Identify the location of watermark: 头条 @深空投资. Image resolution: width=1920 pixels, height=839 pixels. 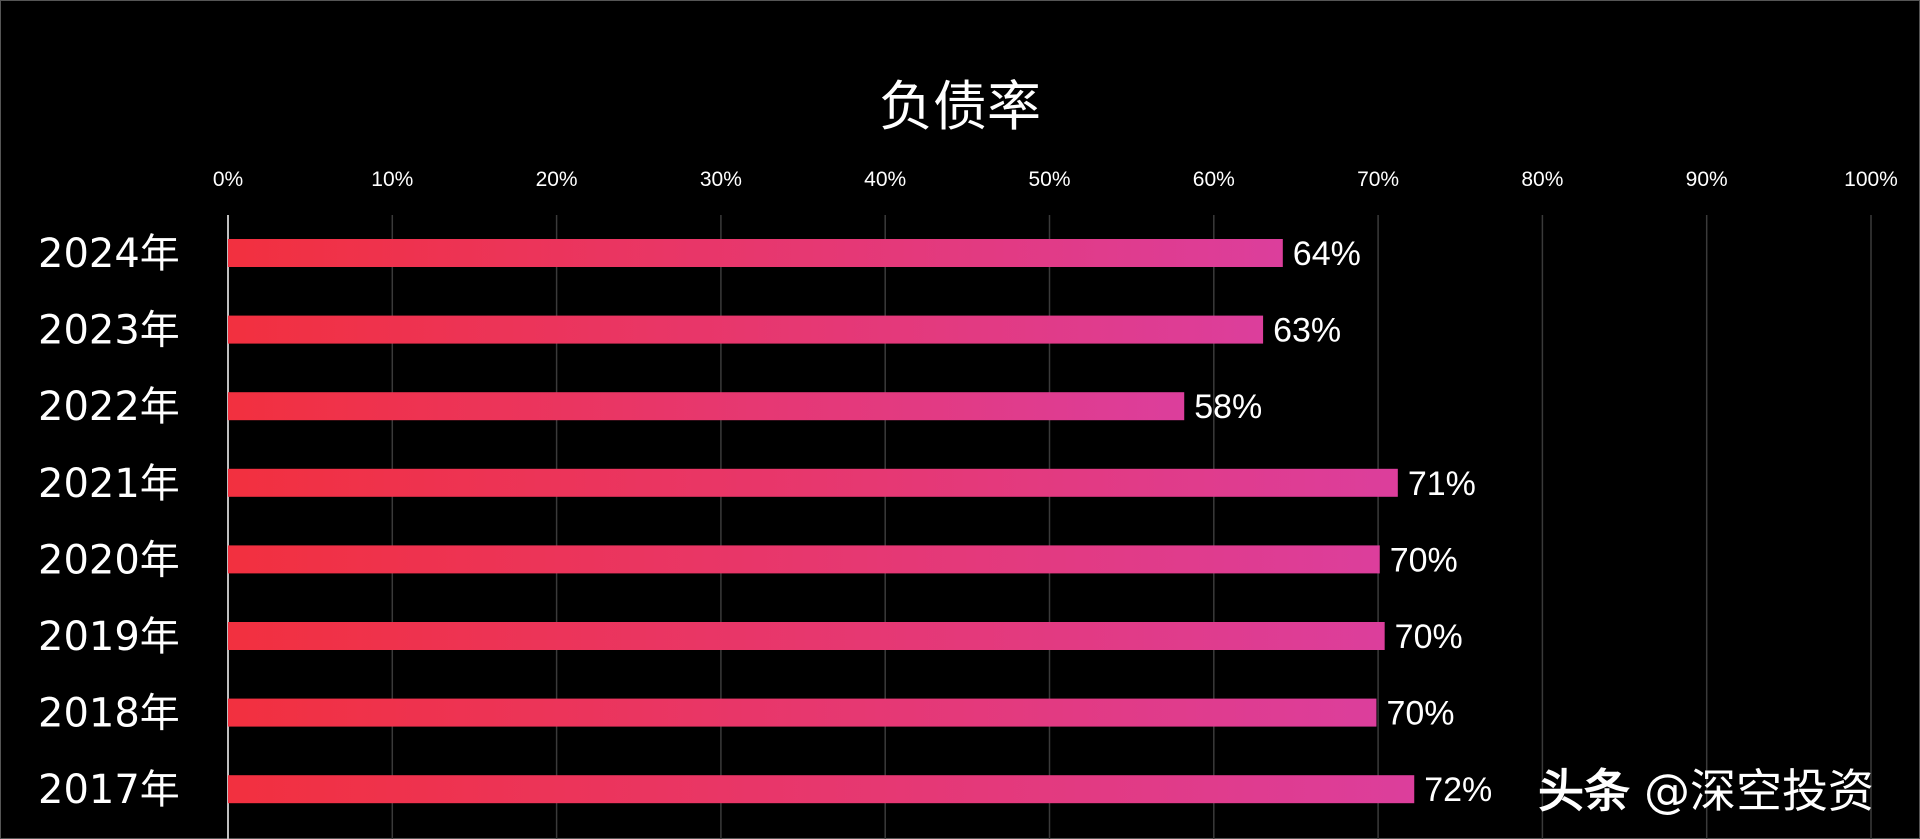
(1706, 788).